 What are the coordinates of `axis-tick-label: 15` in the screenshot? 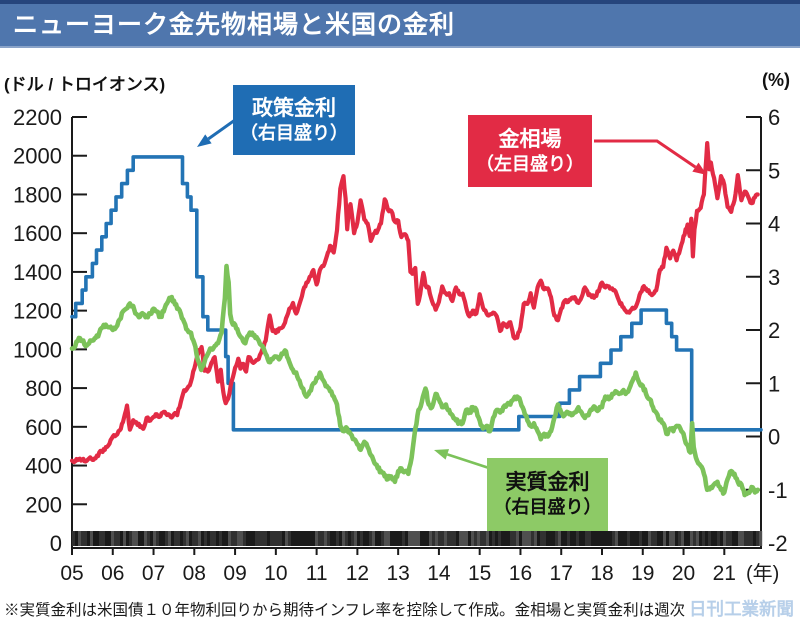 It's located at (479, 573).